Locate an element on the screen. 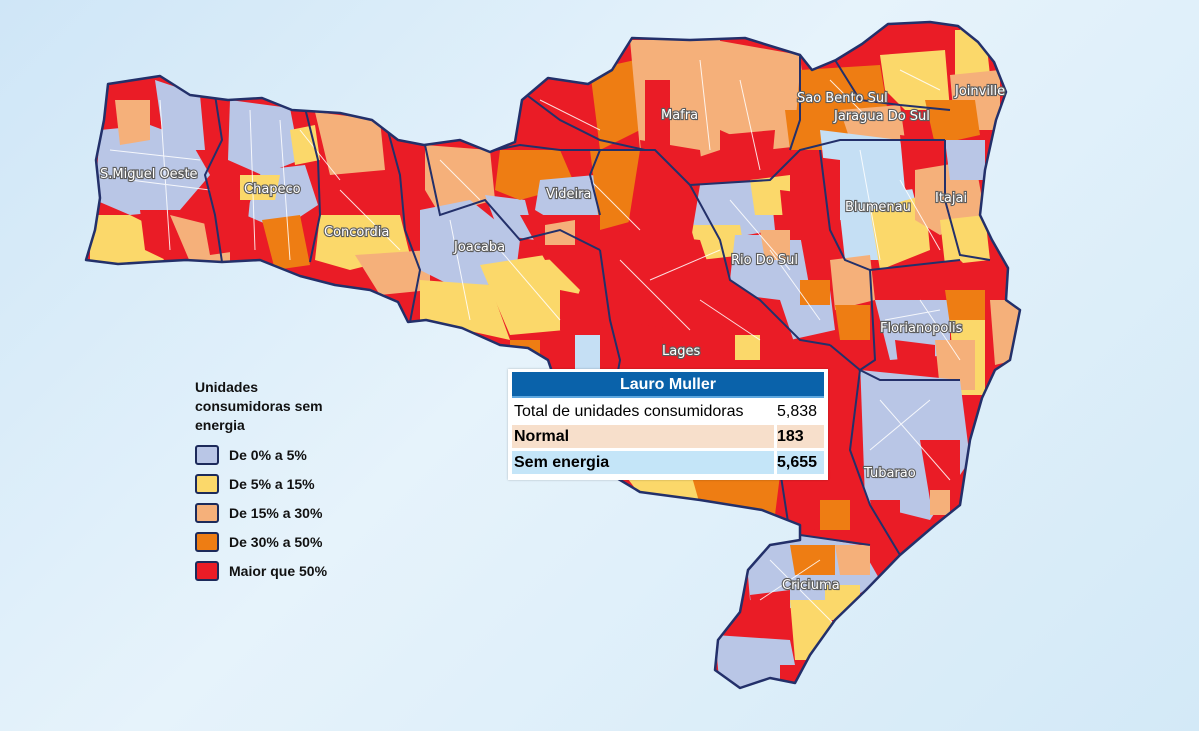  region-smo-ne is located at coordinates (180, 115).